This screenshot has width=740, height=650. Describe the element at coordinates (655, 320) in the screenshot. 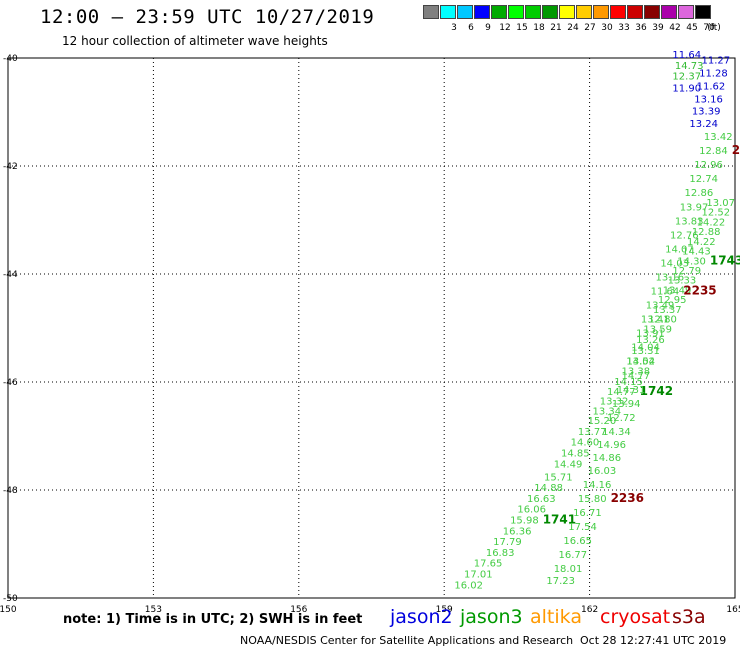

I see `wave-height-label: 13.41` at that location.